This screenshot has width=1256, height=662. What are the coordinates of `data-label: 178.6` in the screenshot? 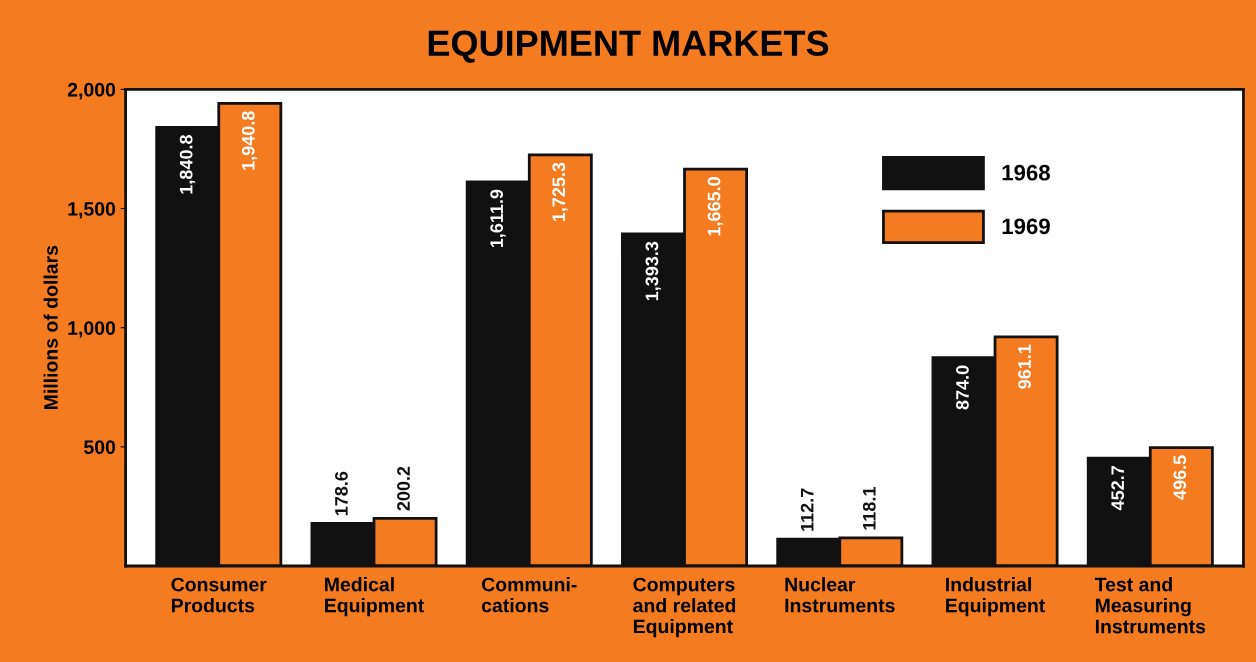 It's located at (341, 493).